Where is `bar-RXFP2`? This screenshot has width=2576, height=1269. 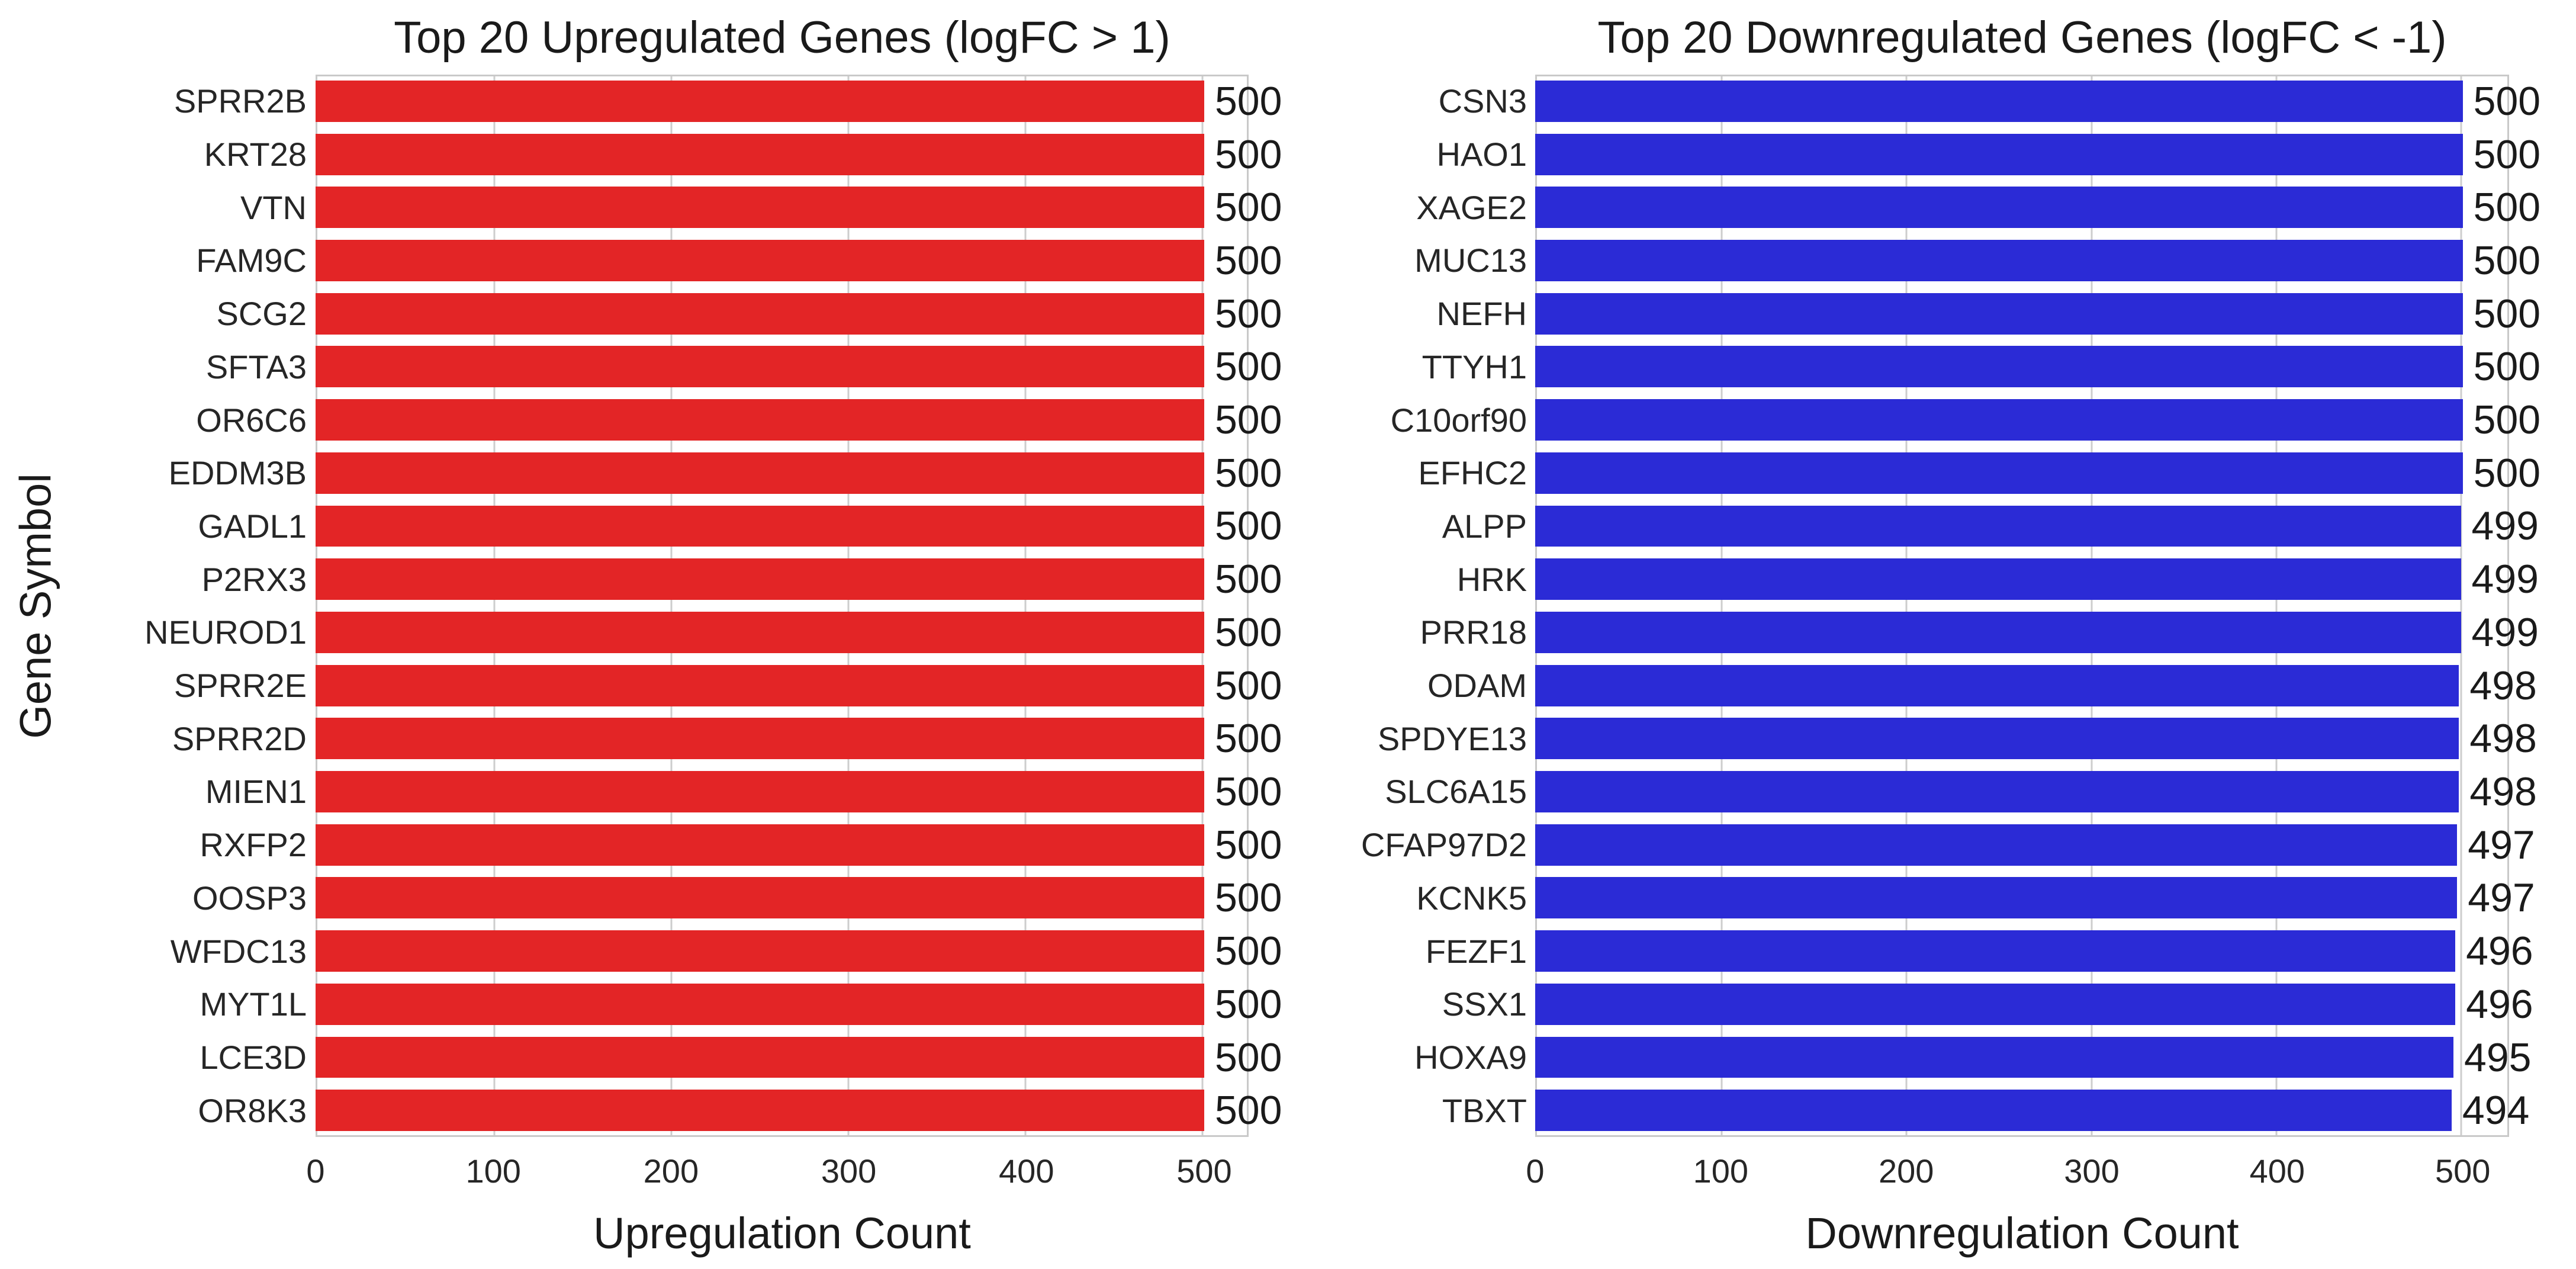
bar-RXFP2 is located at coordinates (760, 845).